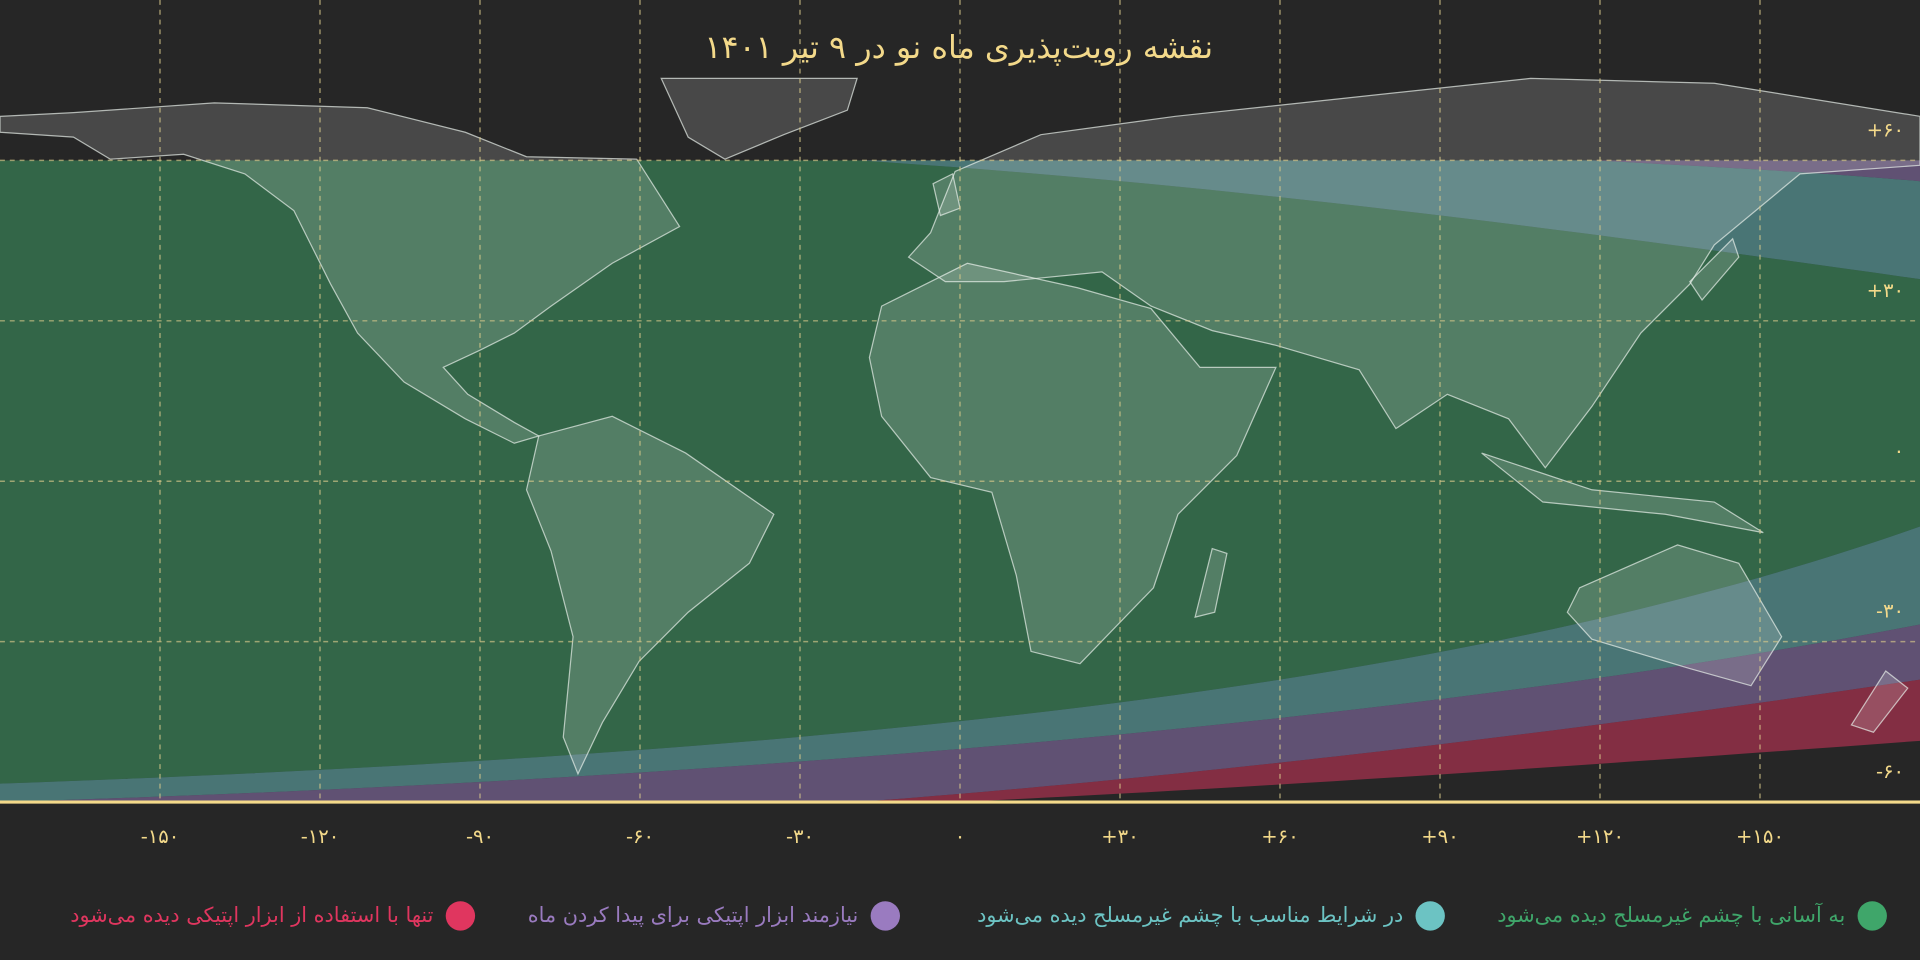 The image size is (1920, 960). Describe the element at coordinates (1890, 611) in the screenshot. I see `y-tick-label: -۳۰` at that location.